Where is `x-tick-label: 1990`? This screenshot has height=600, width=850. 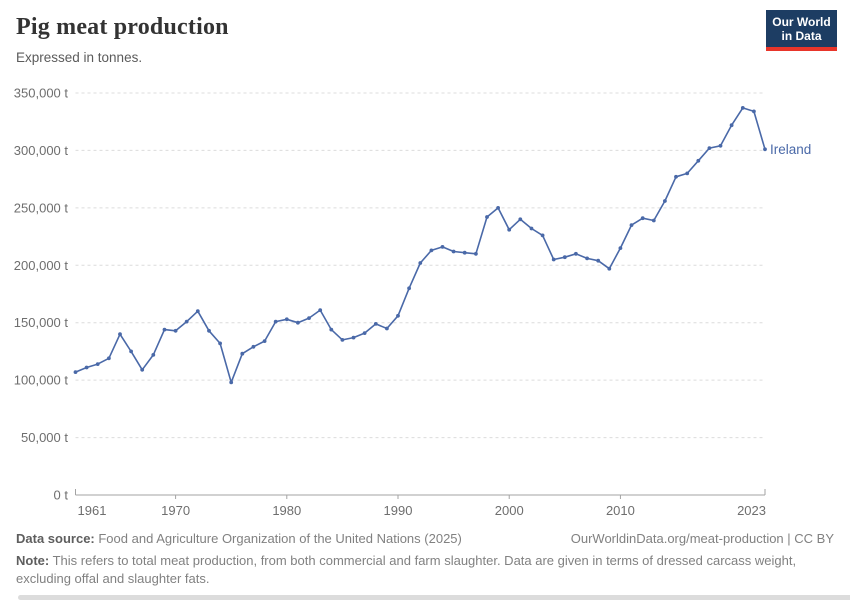 x-tick-label: 1990 is located at coordinates (398, 510).